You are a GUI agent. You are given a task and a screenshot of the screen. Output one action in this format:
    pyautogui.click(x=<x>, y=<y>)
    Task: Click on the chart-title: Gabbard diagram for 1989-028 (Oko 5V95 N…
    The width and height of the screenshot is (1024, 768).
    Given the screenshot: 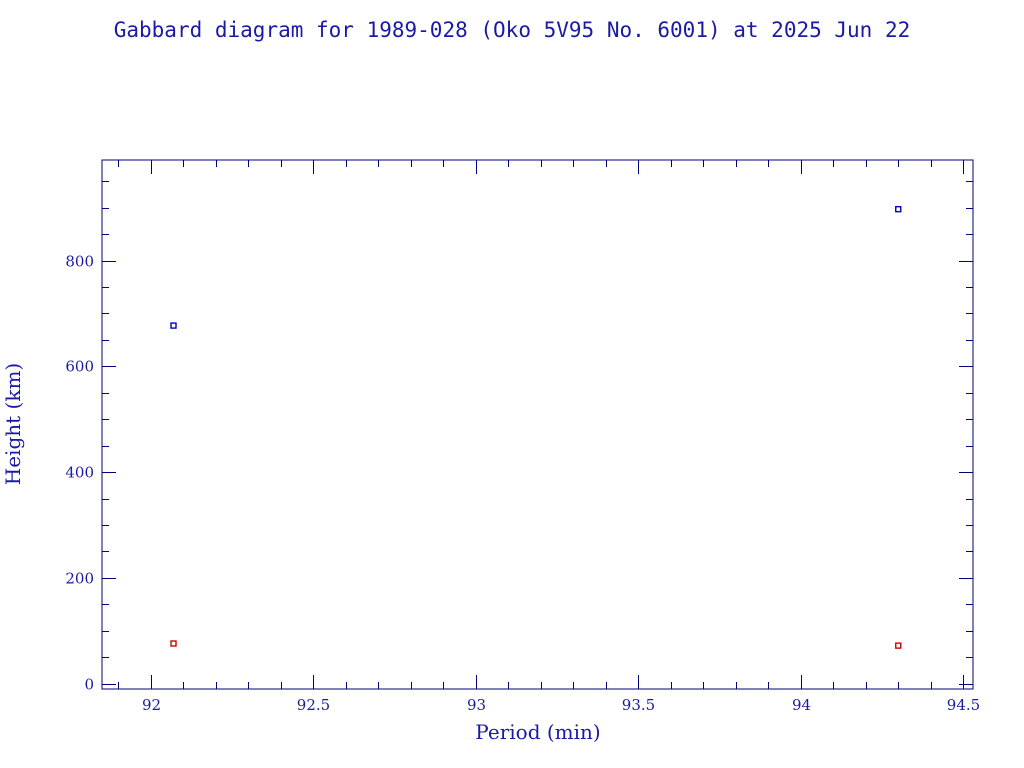 What is the action you would take?
    pyautogui.click(x=512, y=30)
    